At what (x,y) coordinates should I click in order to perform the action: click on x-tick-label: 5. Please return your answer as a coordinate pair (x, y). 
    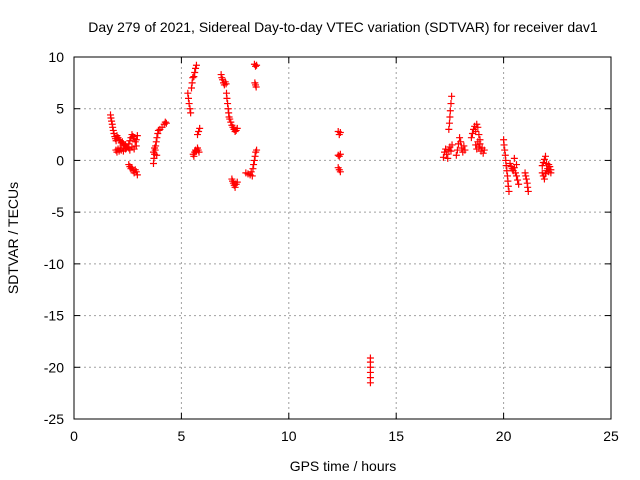
    Looking at the image, I should click on (182, 436).